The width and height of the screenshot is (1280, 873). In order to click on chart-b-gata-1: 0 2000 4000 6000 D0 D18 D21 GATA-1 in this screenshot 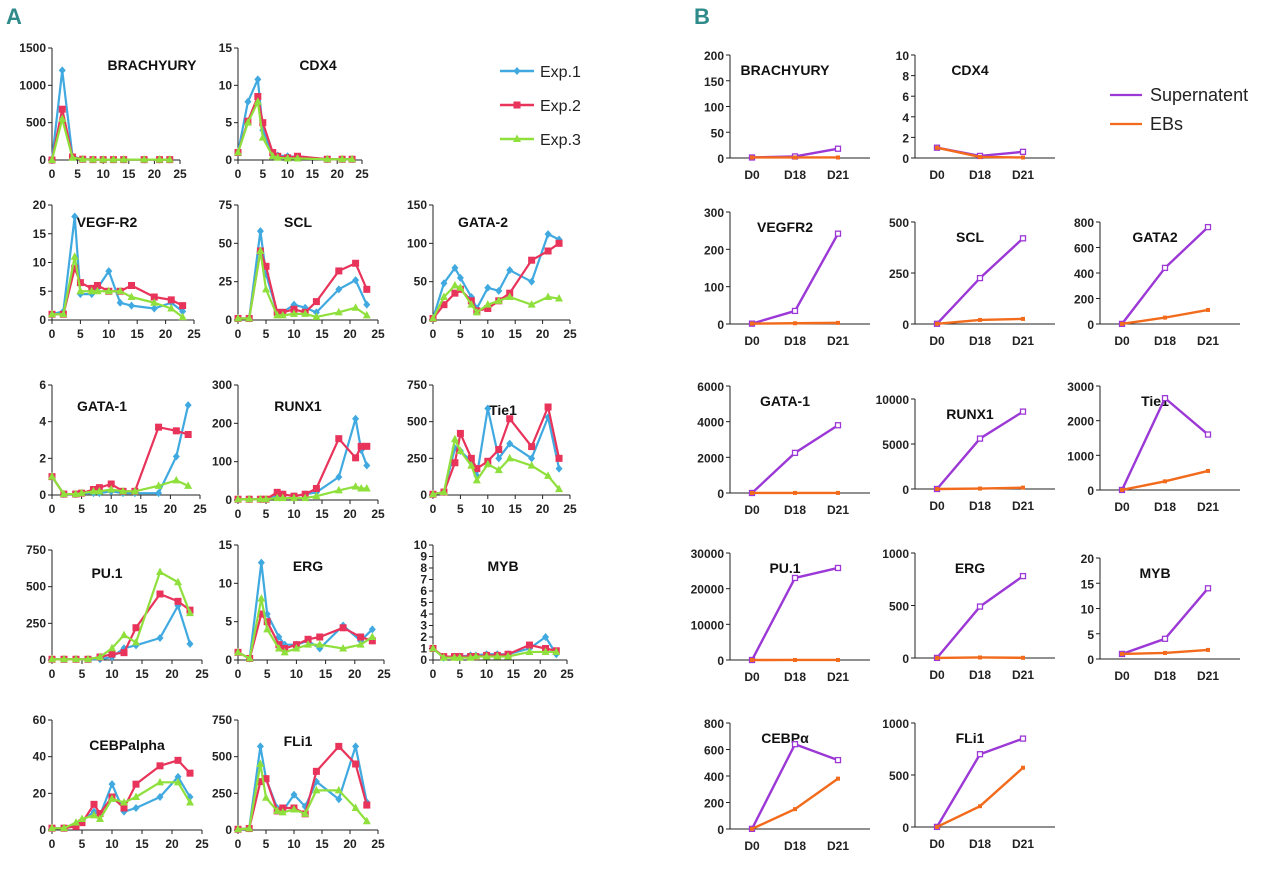, I will do `click(783, 448)`.